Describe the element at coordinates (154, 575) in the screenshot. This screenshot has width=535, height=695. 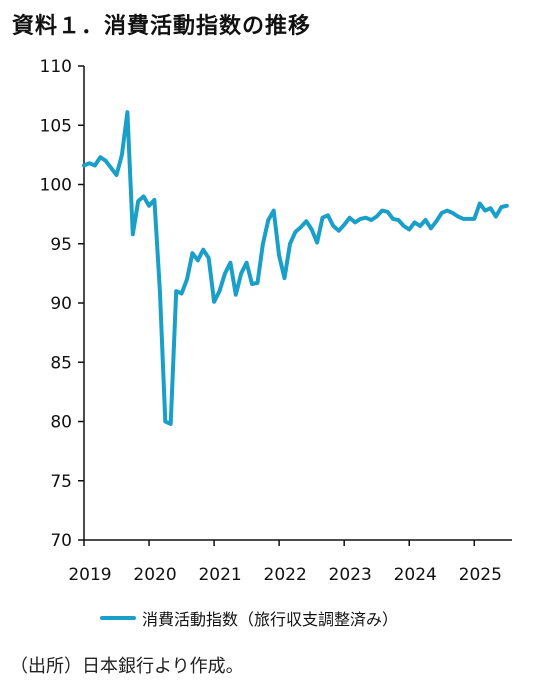
I see `x-tick-label: 2020` at that location.